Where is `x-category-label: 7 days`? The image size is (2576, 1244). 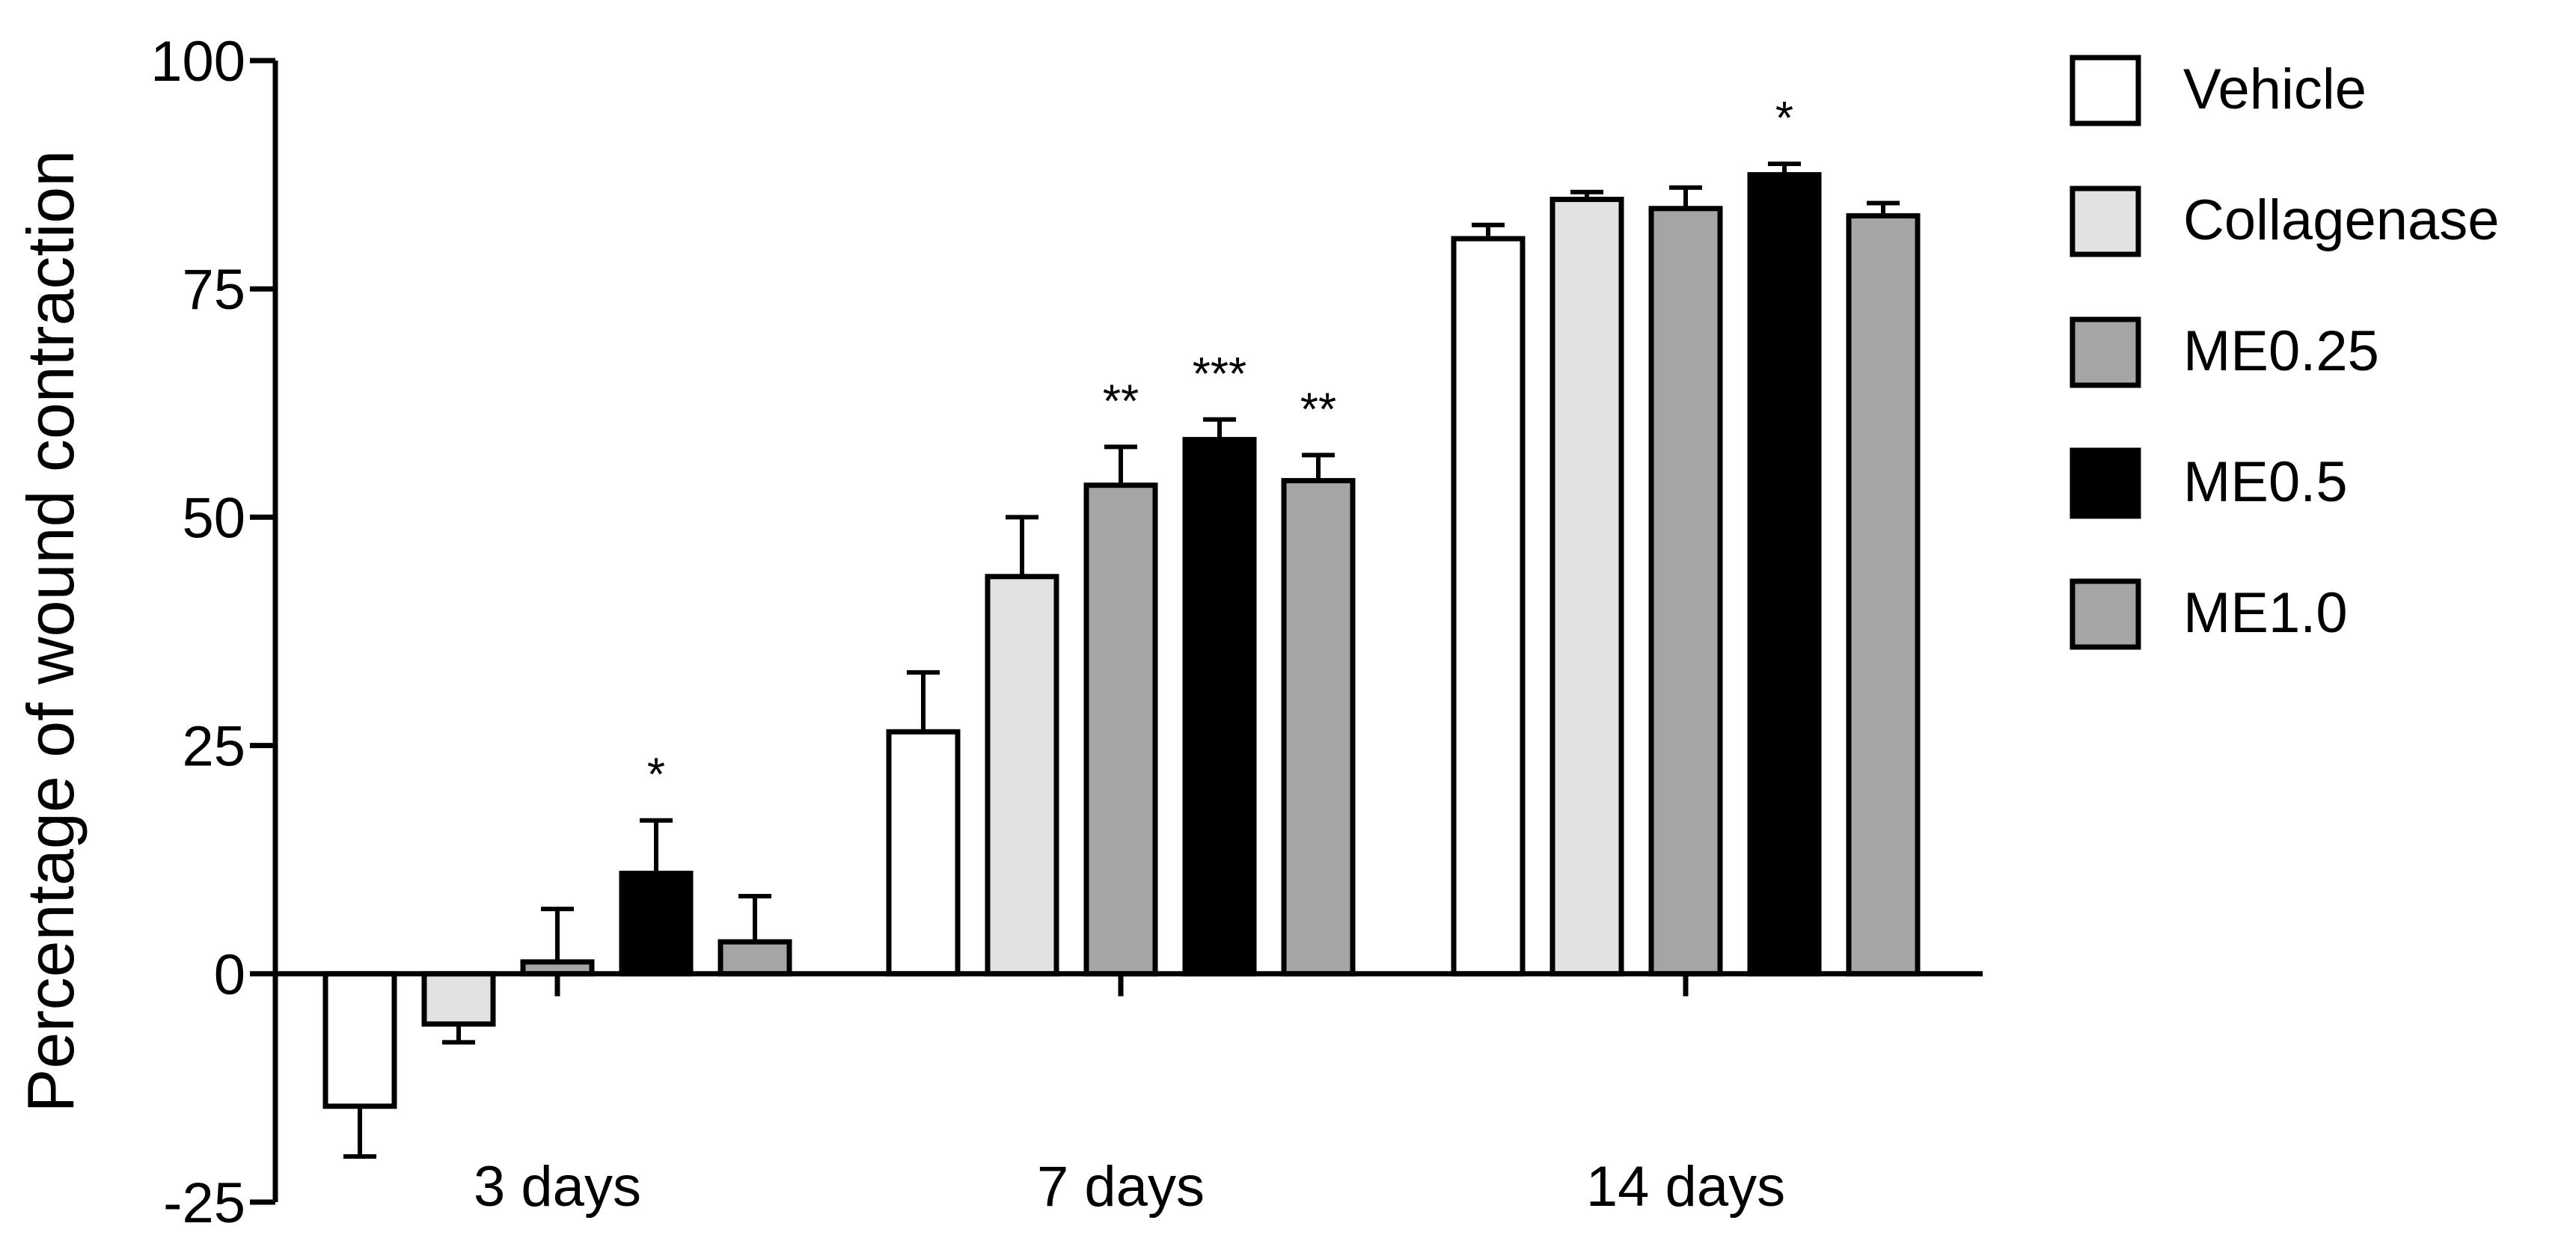
x-category-label: 7 days is located at coordinates (1121, 1187).